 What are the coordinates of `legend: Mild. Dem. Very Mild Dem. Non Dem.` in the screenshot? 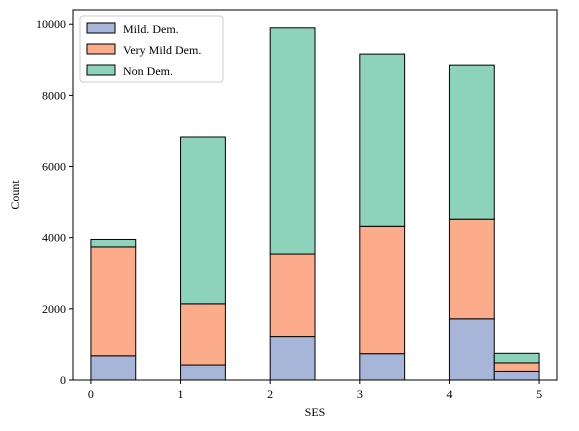 It's located at (151, 49).